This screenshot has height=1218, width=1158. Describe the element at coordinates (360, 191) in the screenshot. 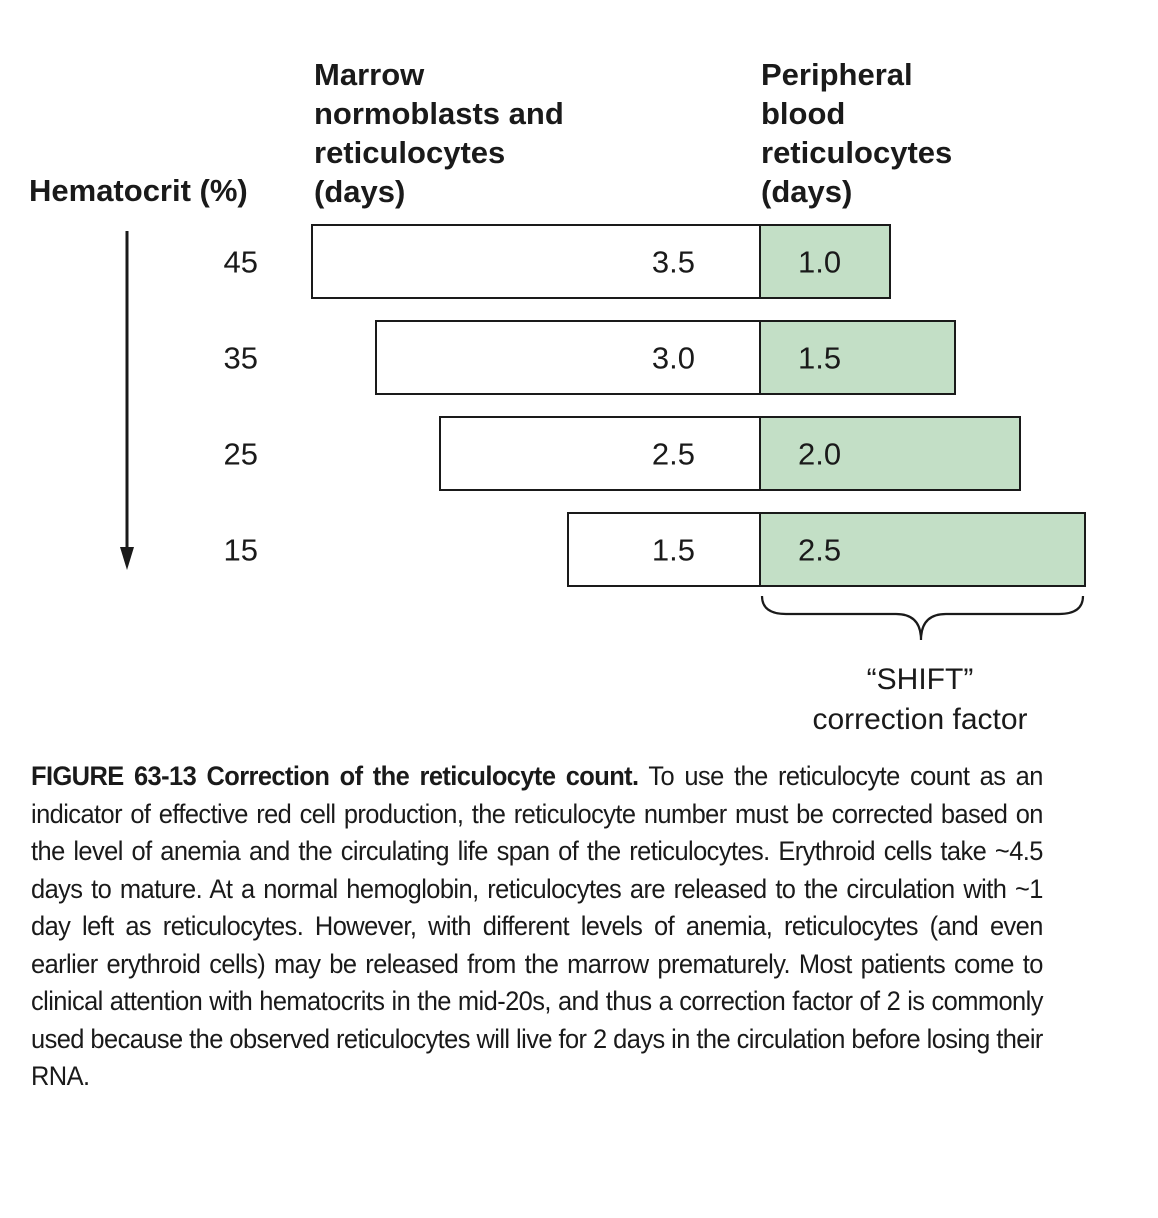

I see `marrow-header-line: (days)` at that location.